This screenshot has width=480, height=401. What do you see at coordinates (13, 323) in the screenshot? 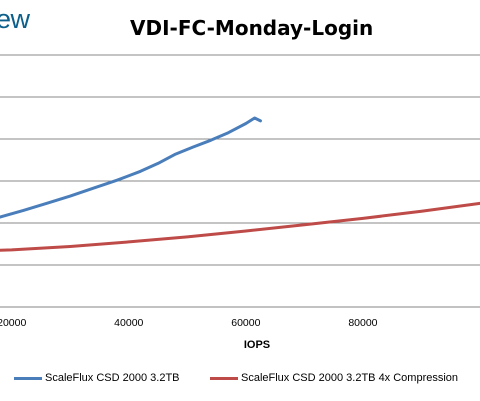
I see `x-tick-label: 20000` at bounding box center [13, 323].